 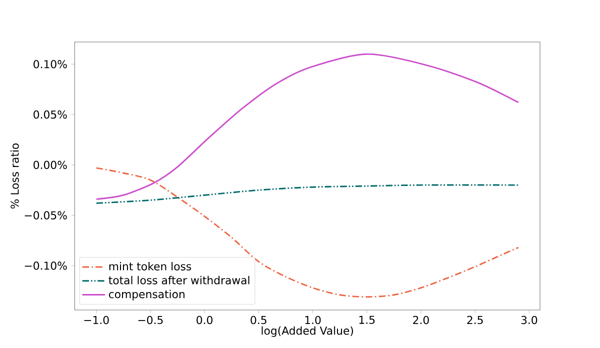 I want to click on y-axis-title: % Loss ratio, so click(x=14, y=176).